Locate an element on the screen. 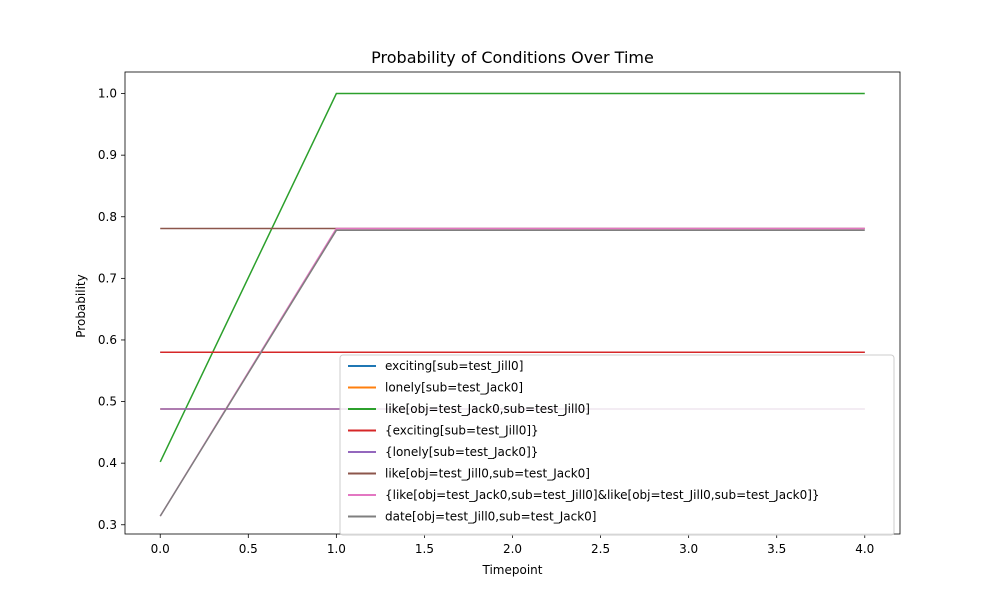 Image resolution: width=1000 pixels, height=600 pixels. y-axis-label: Probability is located at coordinates (81, 305).